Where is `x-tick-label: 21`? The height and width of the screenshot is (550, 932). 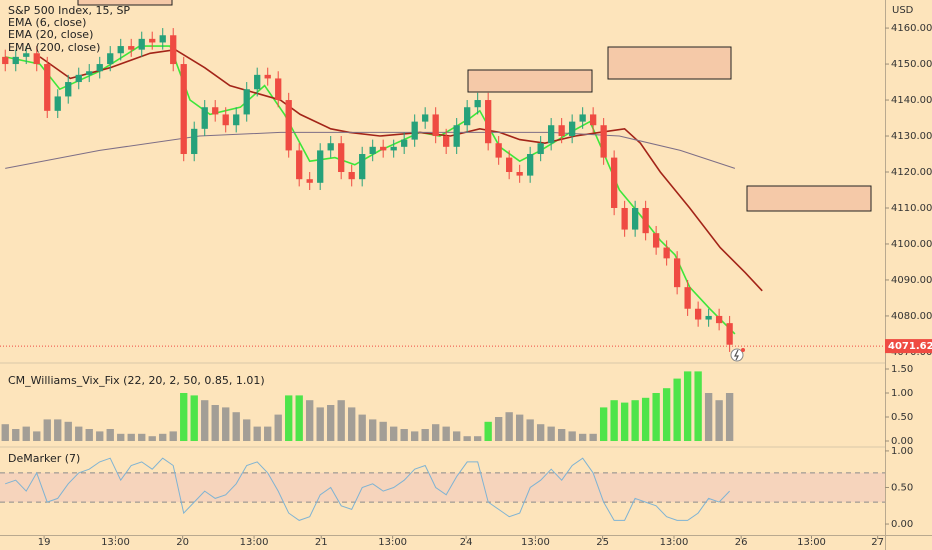 x-tick-label: 21 is located at coordinates (321, 542).